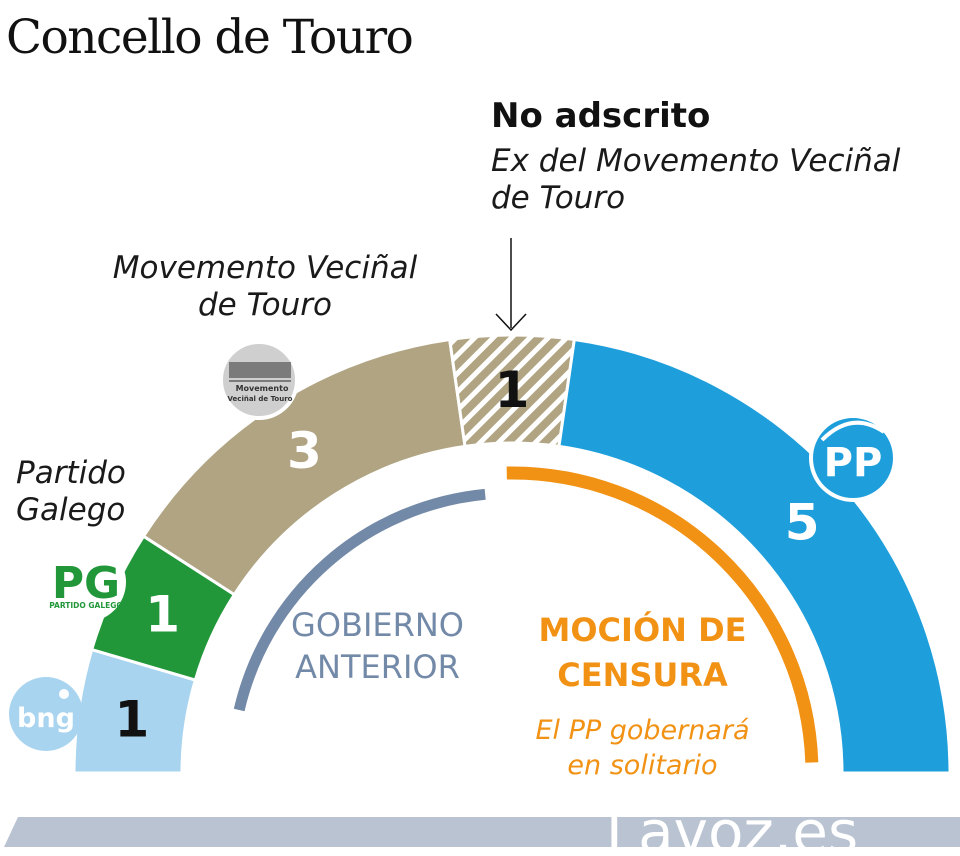 The image size is (960, 856). I want to click on seat-count-1: 1, so click(162, 614).